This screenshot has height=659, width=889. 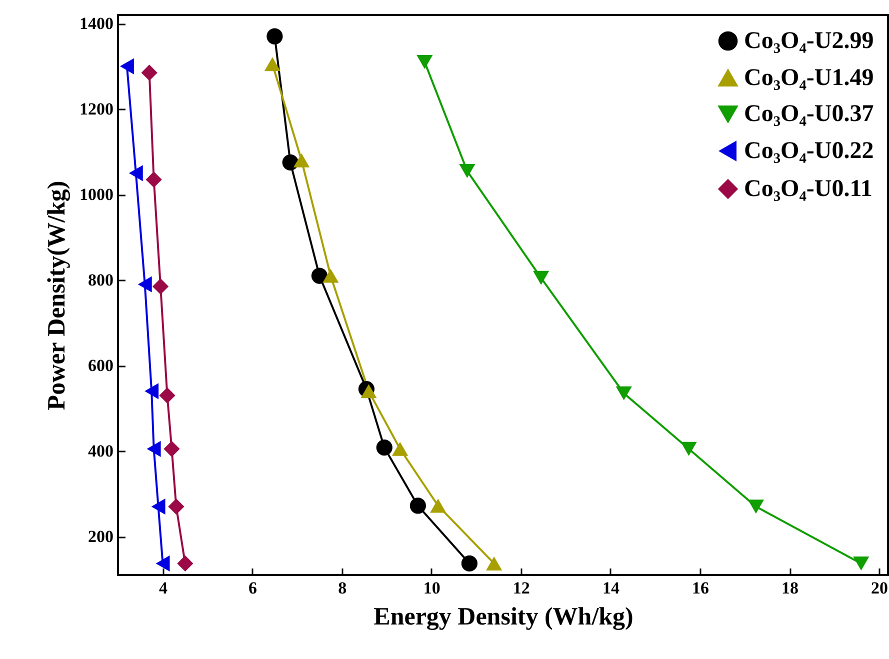 I want to click on x-tick-label: 6, so click(x=253, y=588).